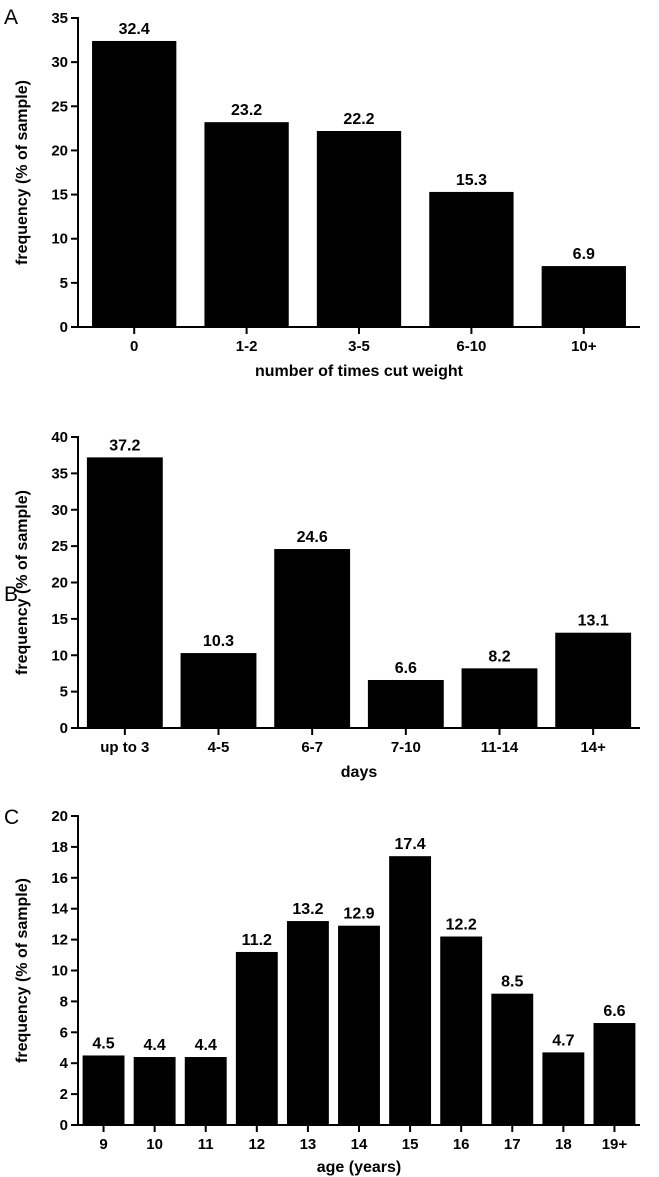 The width and height of the screenshot is (659, 1177). What do you see at coordinates (312, 537) in the screenshot?
I see `data-label: 24.6` at bounding box center [312, 537].